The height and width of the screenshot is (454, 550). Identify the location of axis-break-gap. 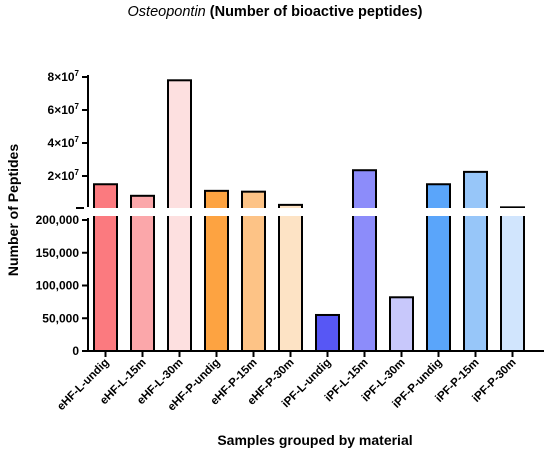
(311, 212).